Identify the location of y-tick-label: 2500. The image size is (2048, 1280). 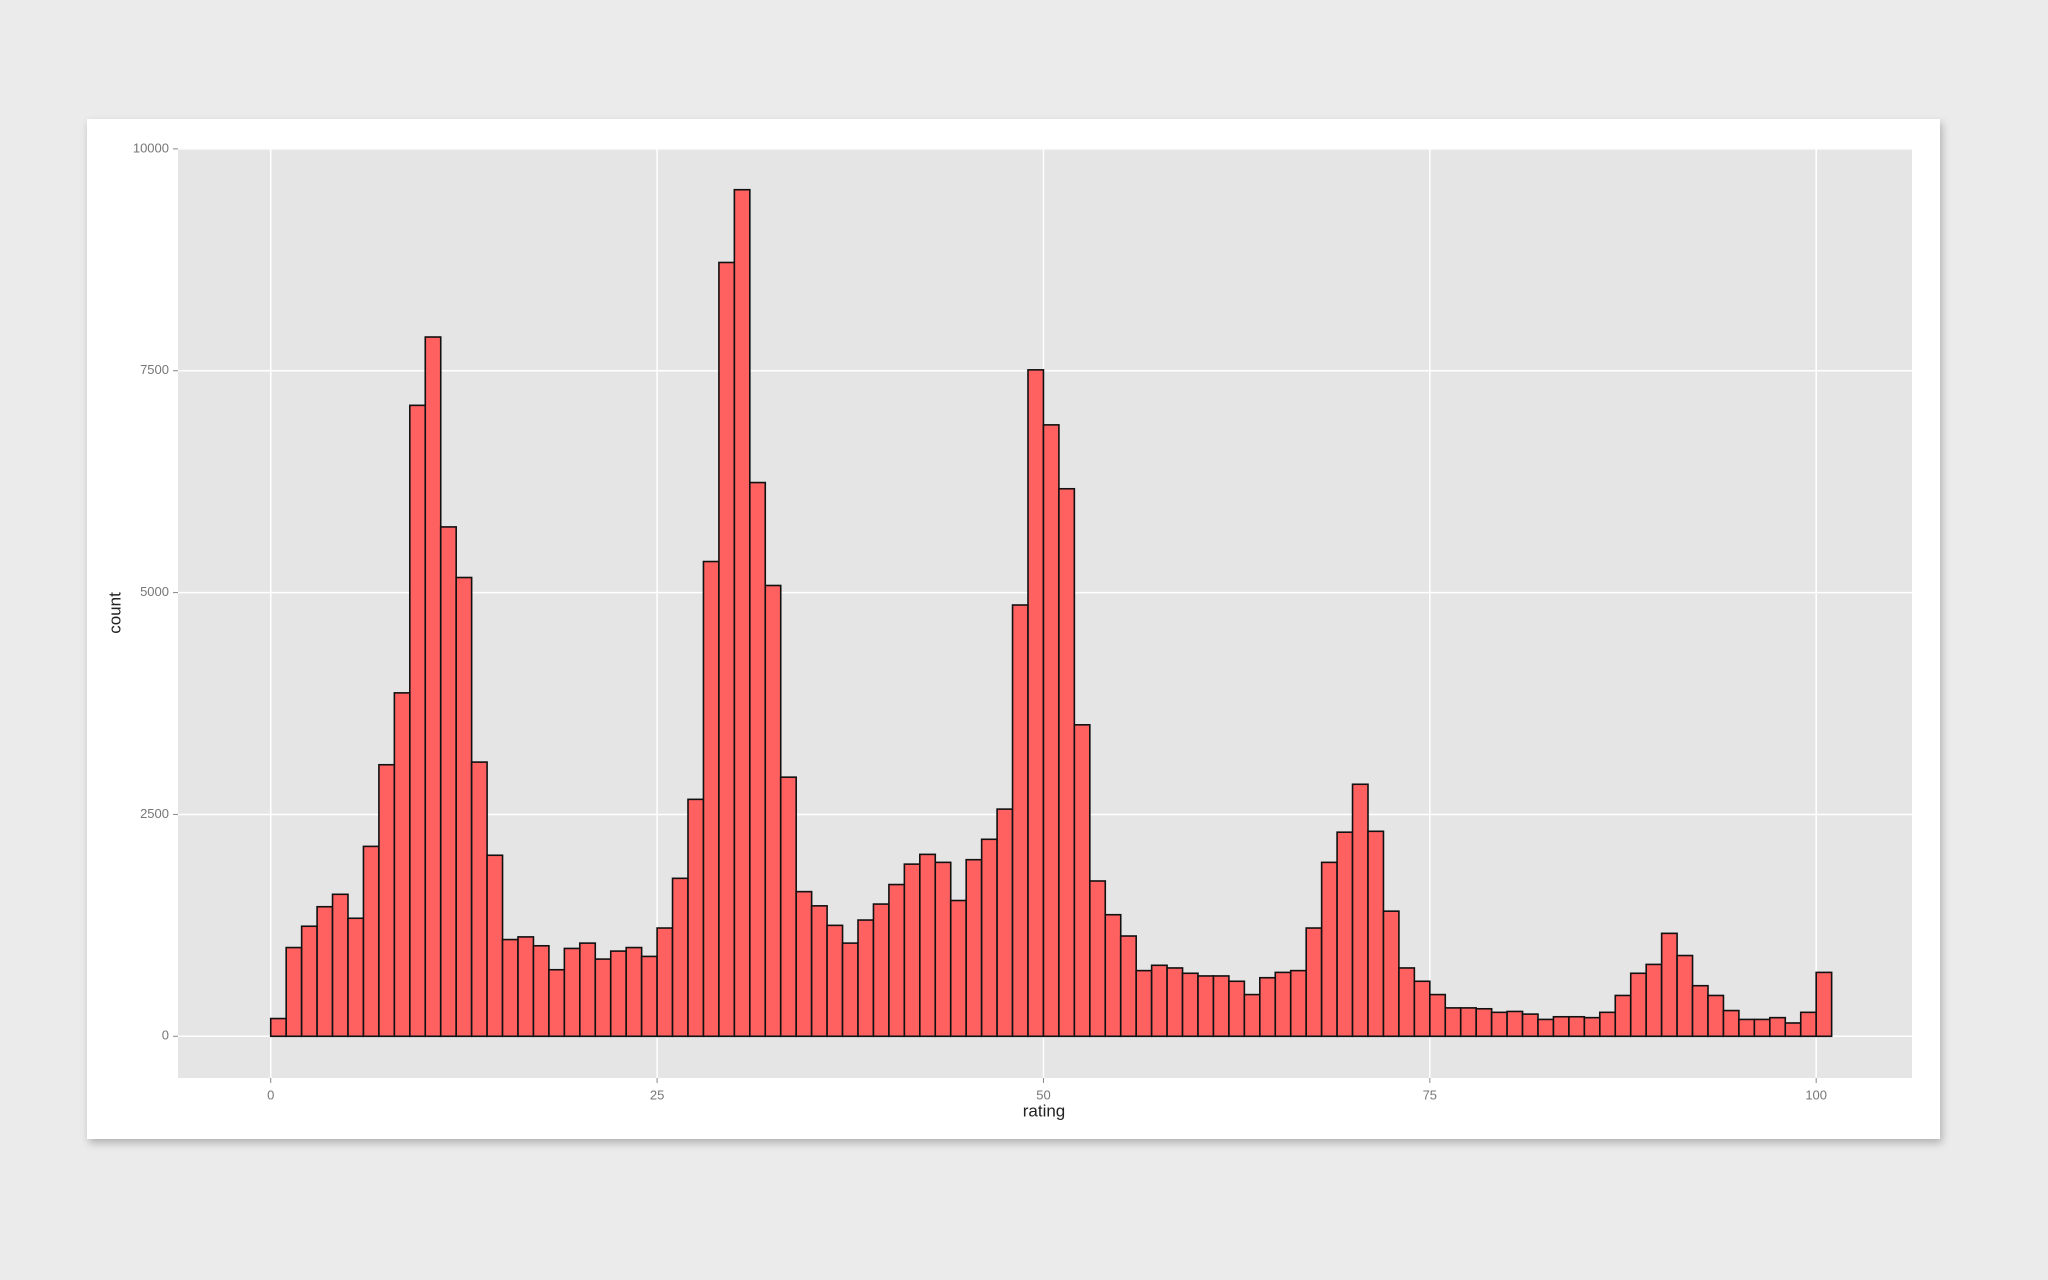
(154, 813).